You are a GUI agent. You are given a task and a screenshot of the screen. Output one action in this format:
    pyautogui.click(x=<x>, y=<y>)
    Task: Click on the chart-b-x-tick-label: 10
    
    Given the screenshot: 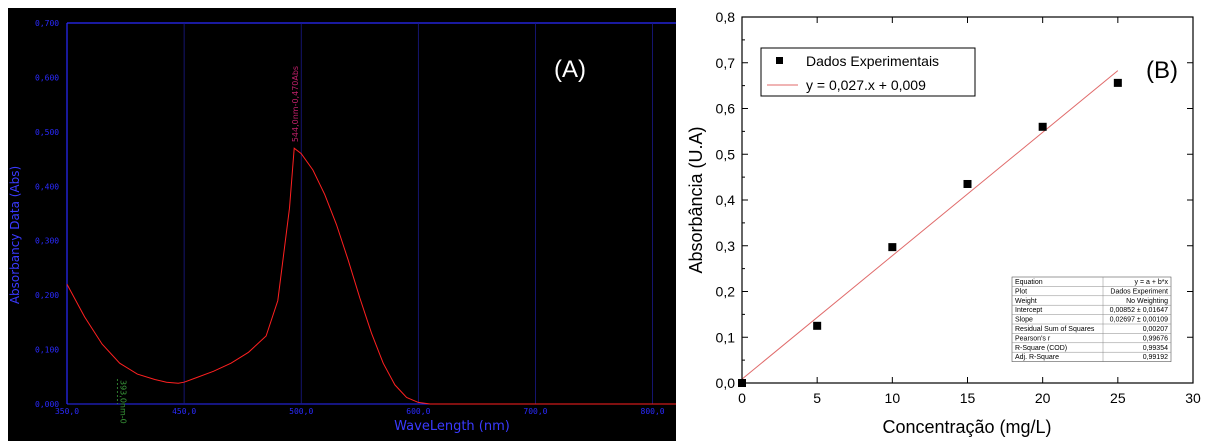 What is the action you would take?
    pyautogui.click(x=893, y=398)
    